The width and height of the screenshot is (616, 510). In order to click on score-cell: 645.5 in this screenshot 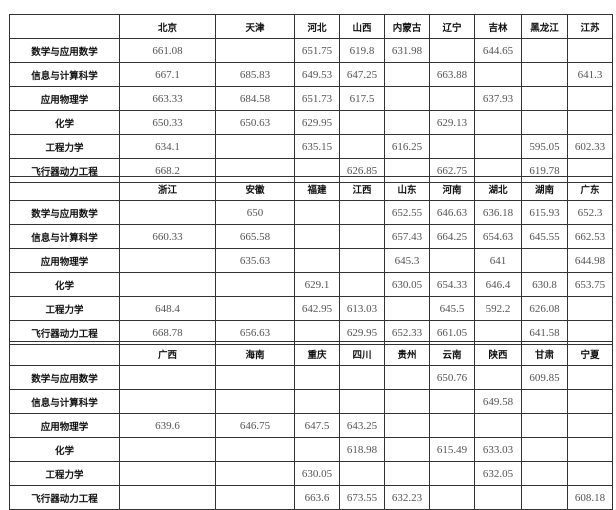, I will do `click(452, 308)`.